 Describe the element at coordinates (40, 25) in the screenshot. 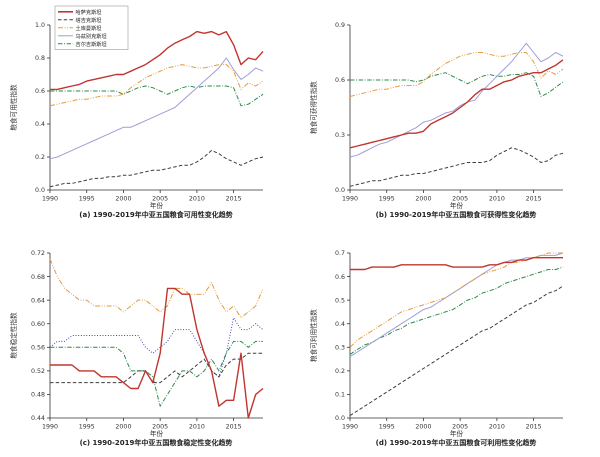

I see `y-tick-label: 1.0` at that location.